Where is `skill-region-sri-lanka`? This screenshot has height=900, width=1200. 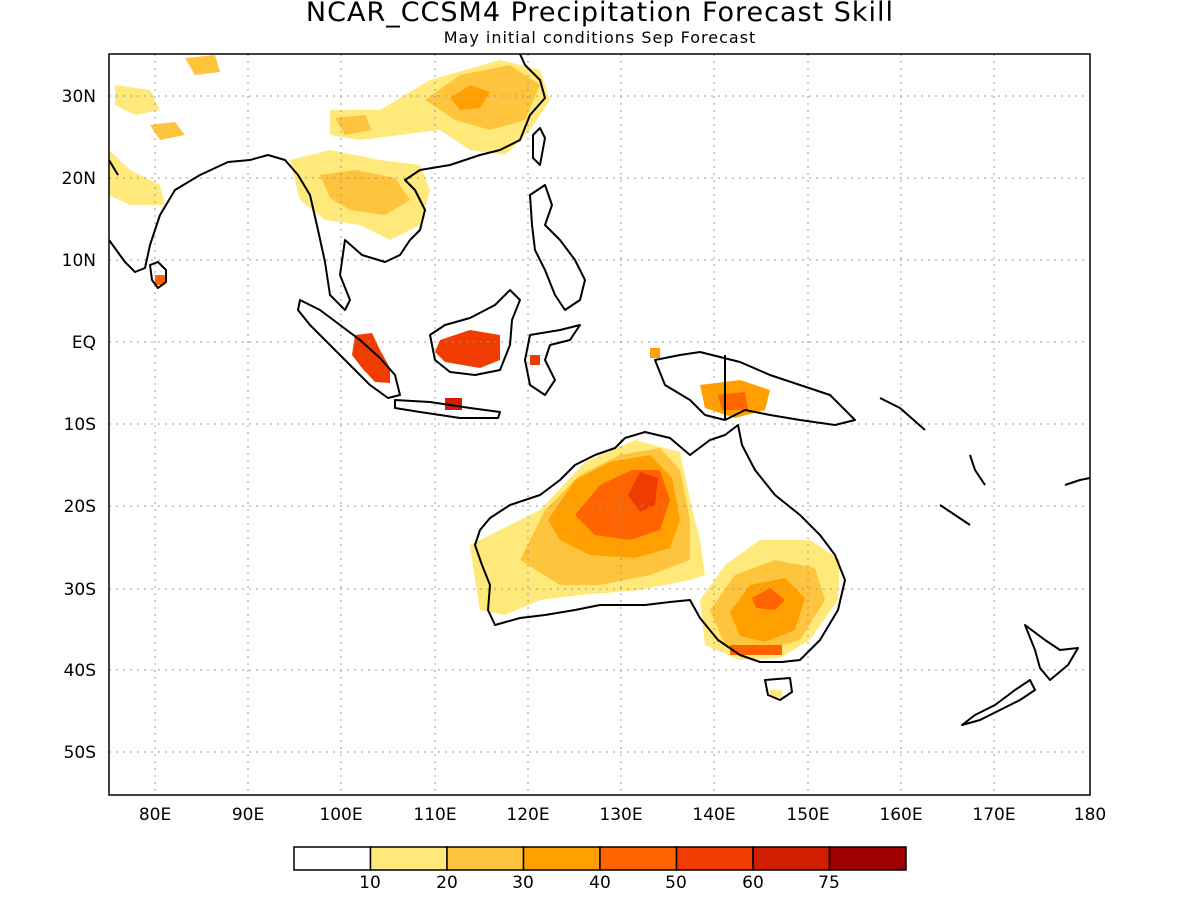 skill-region-sri-lanka is located at coordinates (160, 280).